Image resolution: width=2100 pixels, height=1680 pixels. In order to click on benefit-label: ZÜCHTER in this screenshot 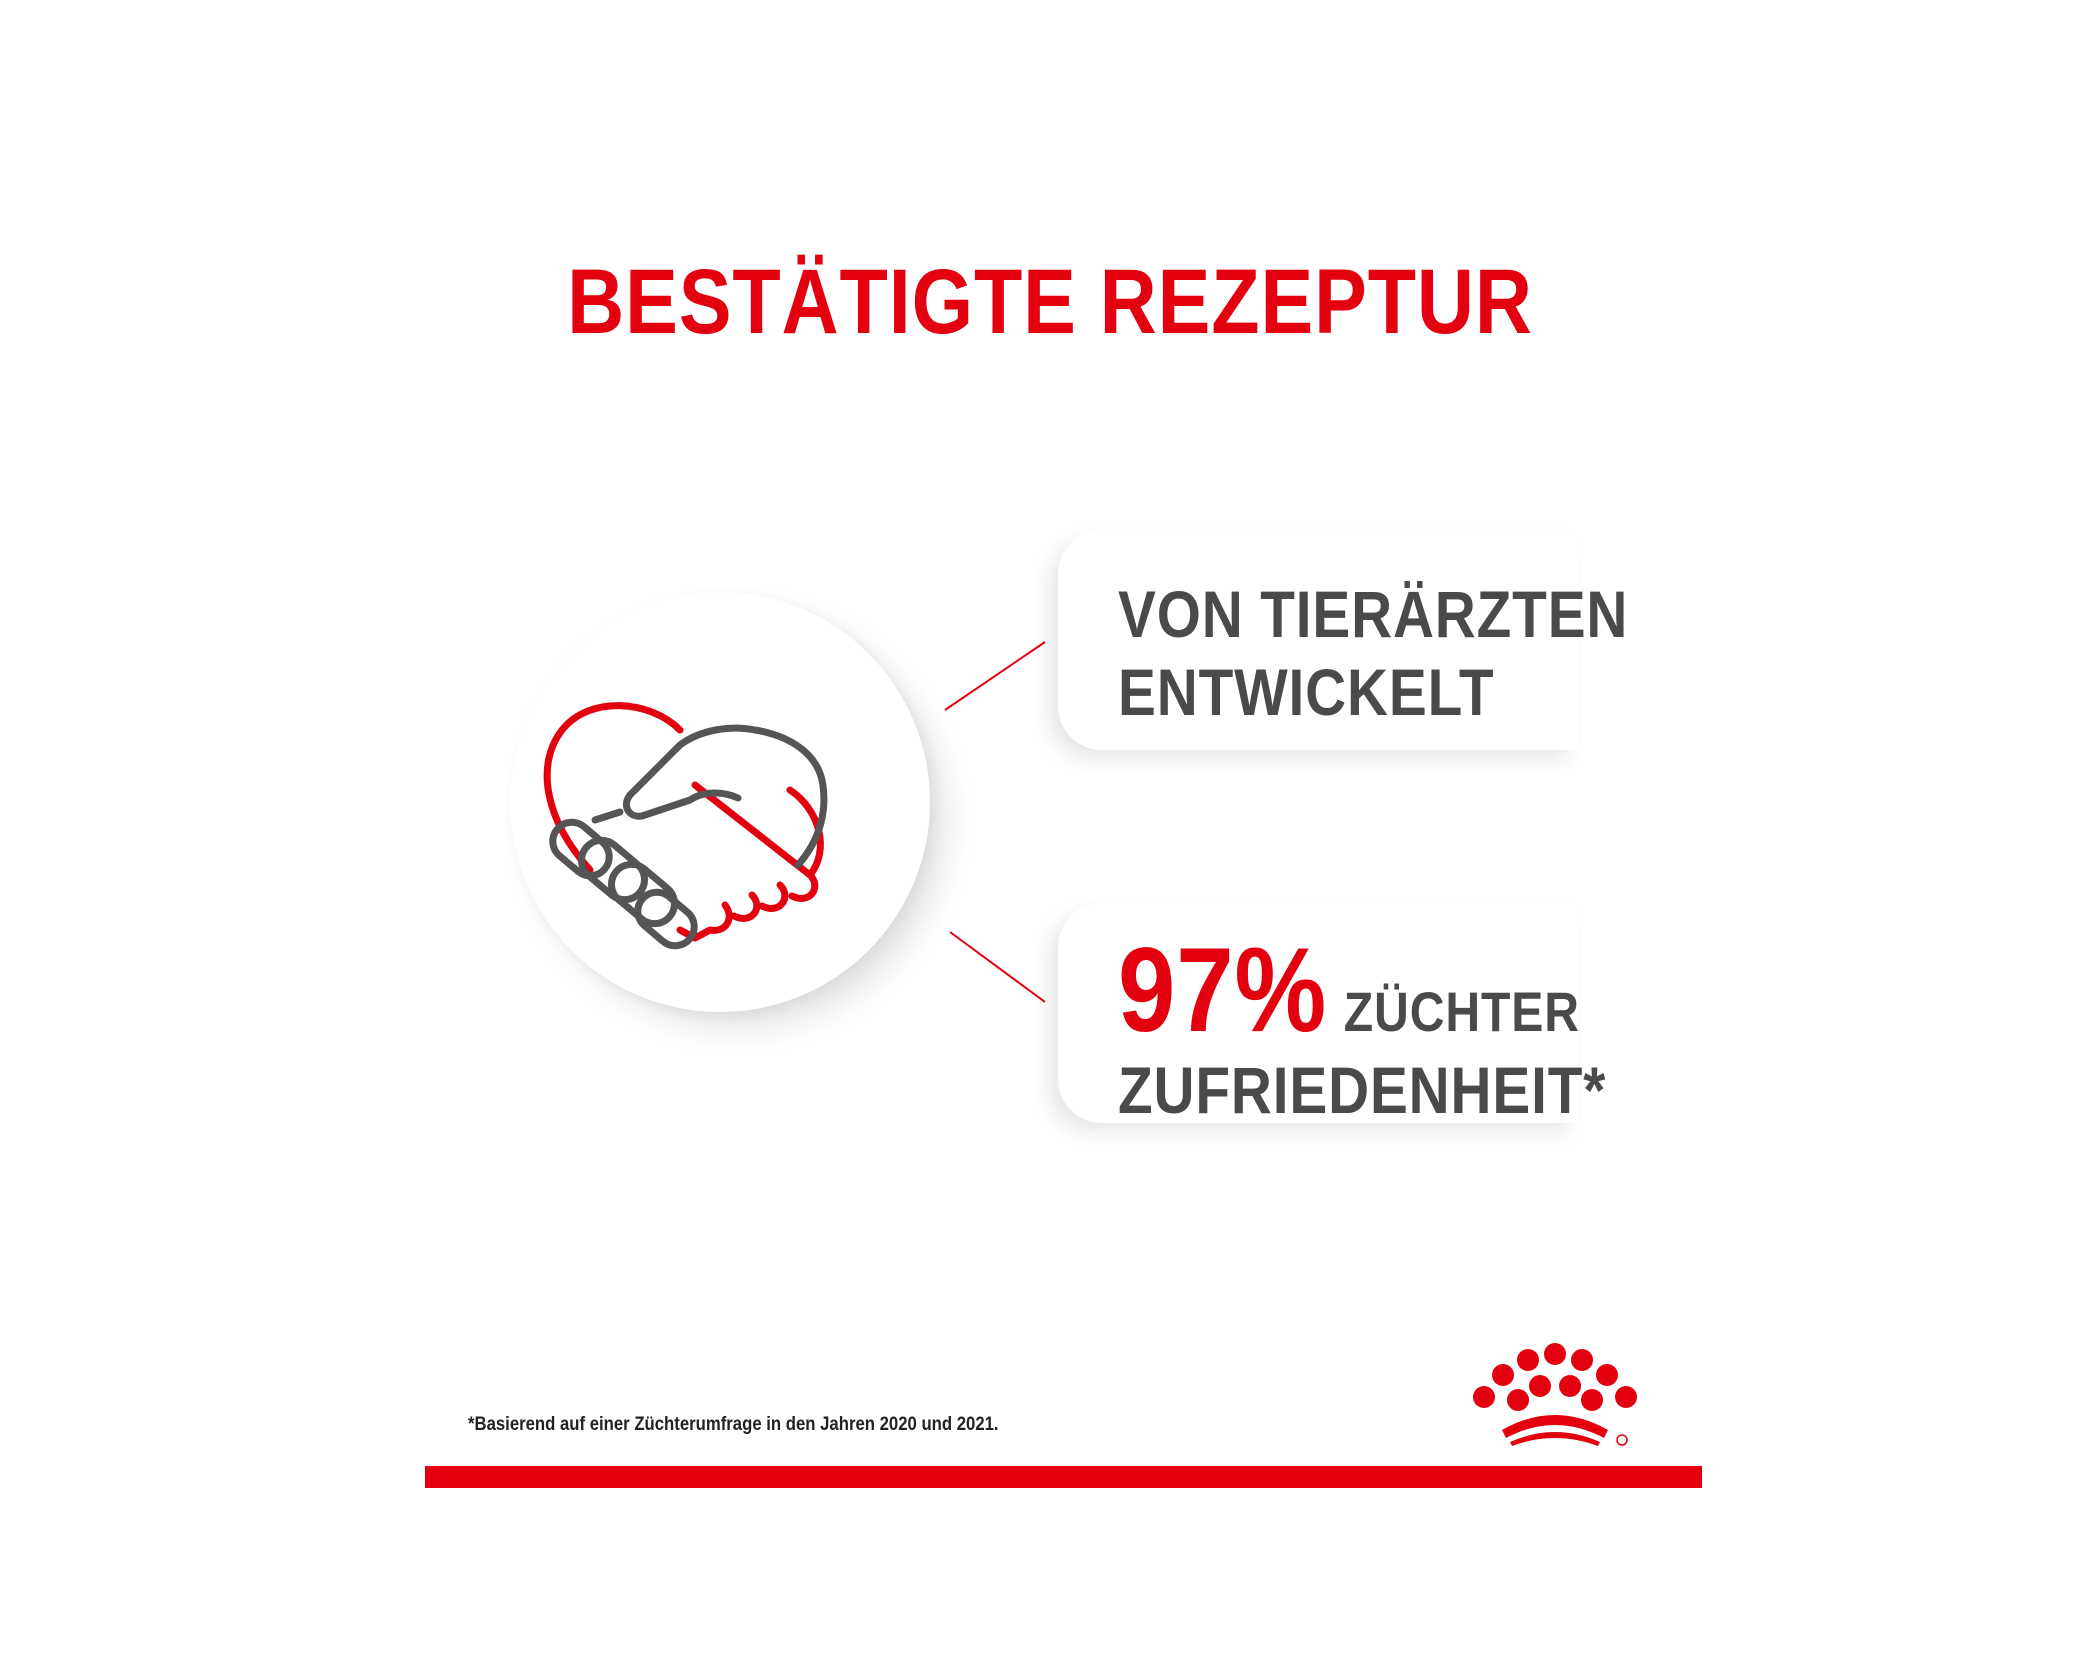, I will do `click(1461, 1011)`.